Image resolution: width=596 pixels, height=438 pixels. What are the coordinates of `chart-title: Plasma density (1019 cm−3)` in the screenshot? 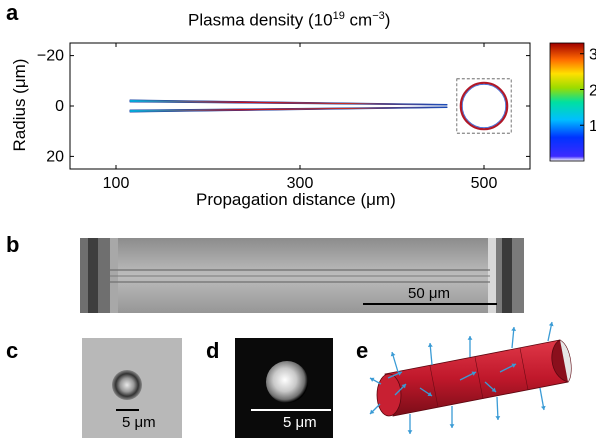 It's located at (289, 20).